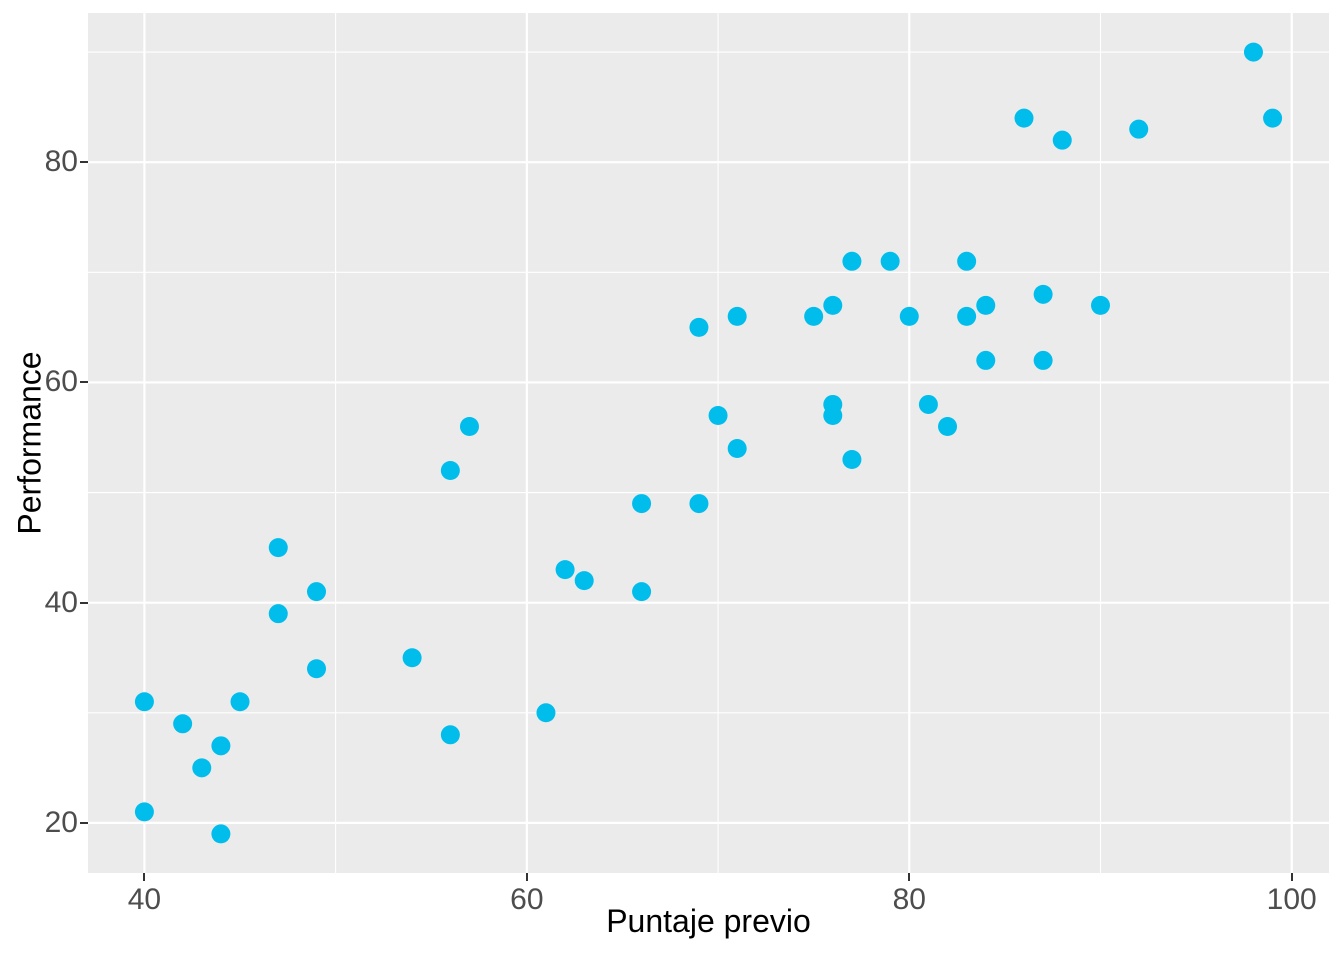 Image resolution: width=1344 pixels, height=960 pixels. Describe the element at coordinates (61, 602) in the screenshot. I see `y-tick-label-40: 40` at that location.